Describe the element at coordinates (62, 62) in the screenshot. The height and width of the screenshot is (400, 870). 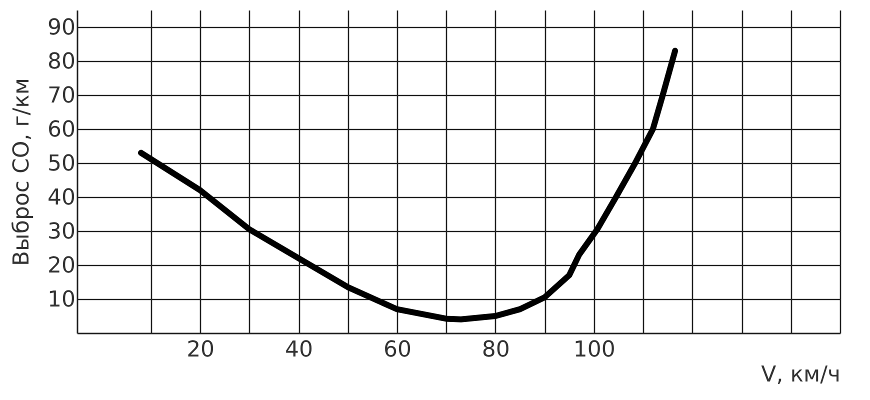
I see `y-tick-label: 80` at that location.